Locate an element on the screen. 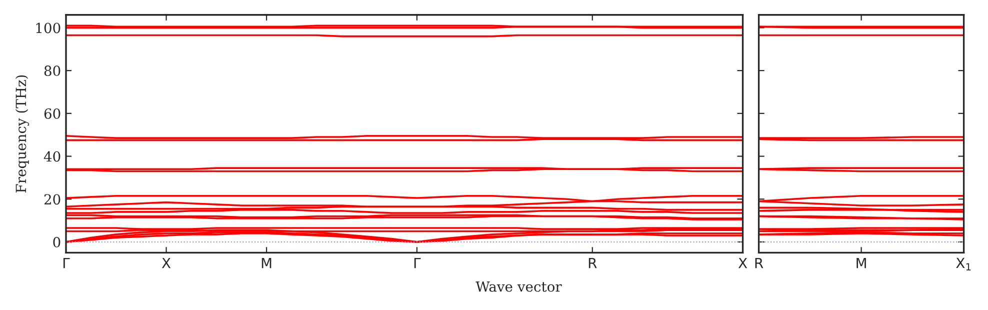 Image resolution: width=988 pixels, height=310 pixels. y-tick-label: 80 is located at coordinates (52, 71).